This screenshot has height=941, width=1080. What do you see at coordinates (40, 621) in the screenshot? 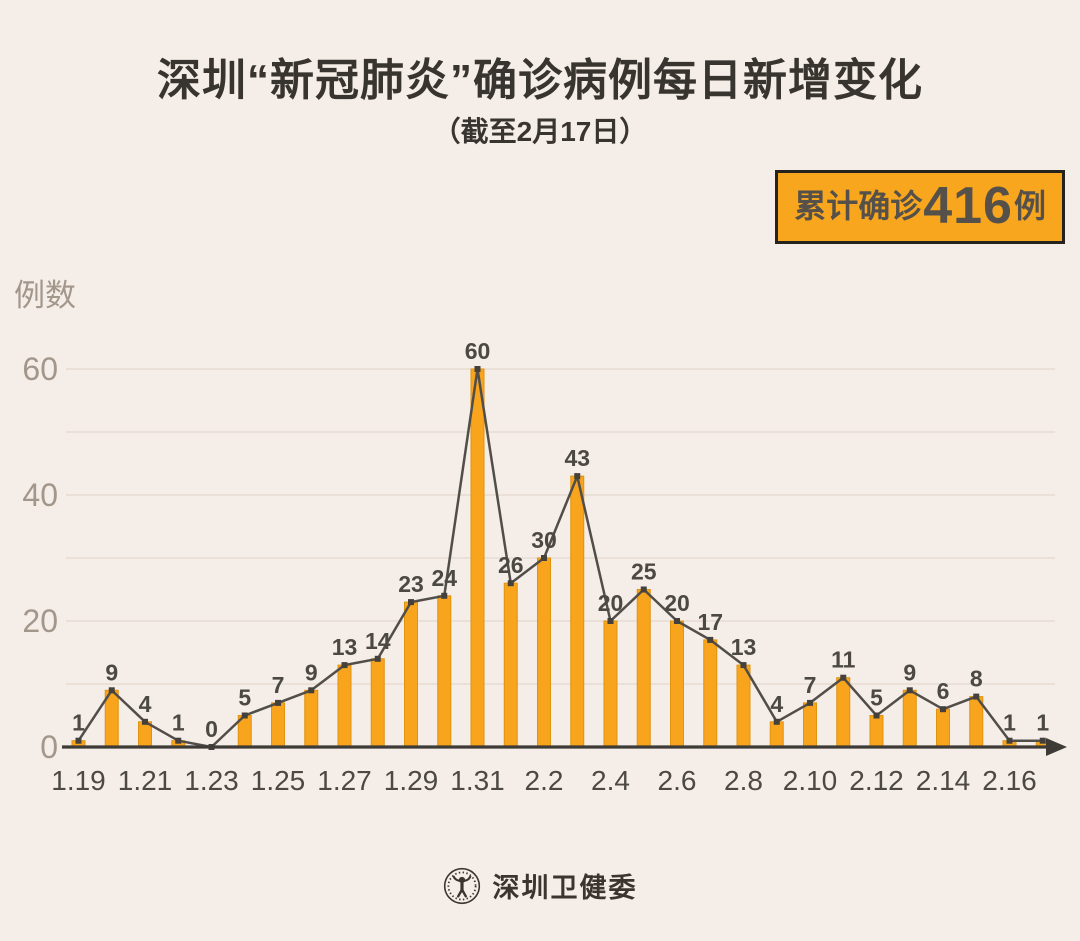
I see `y-tick-label: 20` at bounding box center [40, 621].